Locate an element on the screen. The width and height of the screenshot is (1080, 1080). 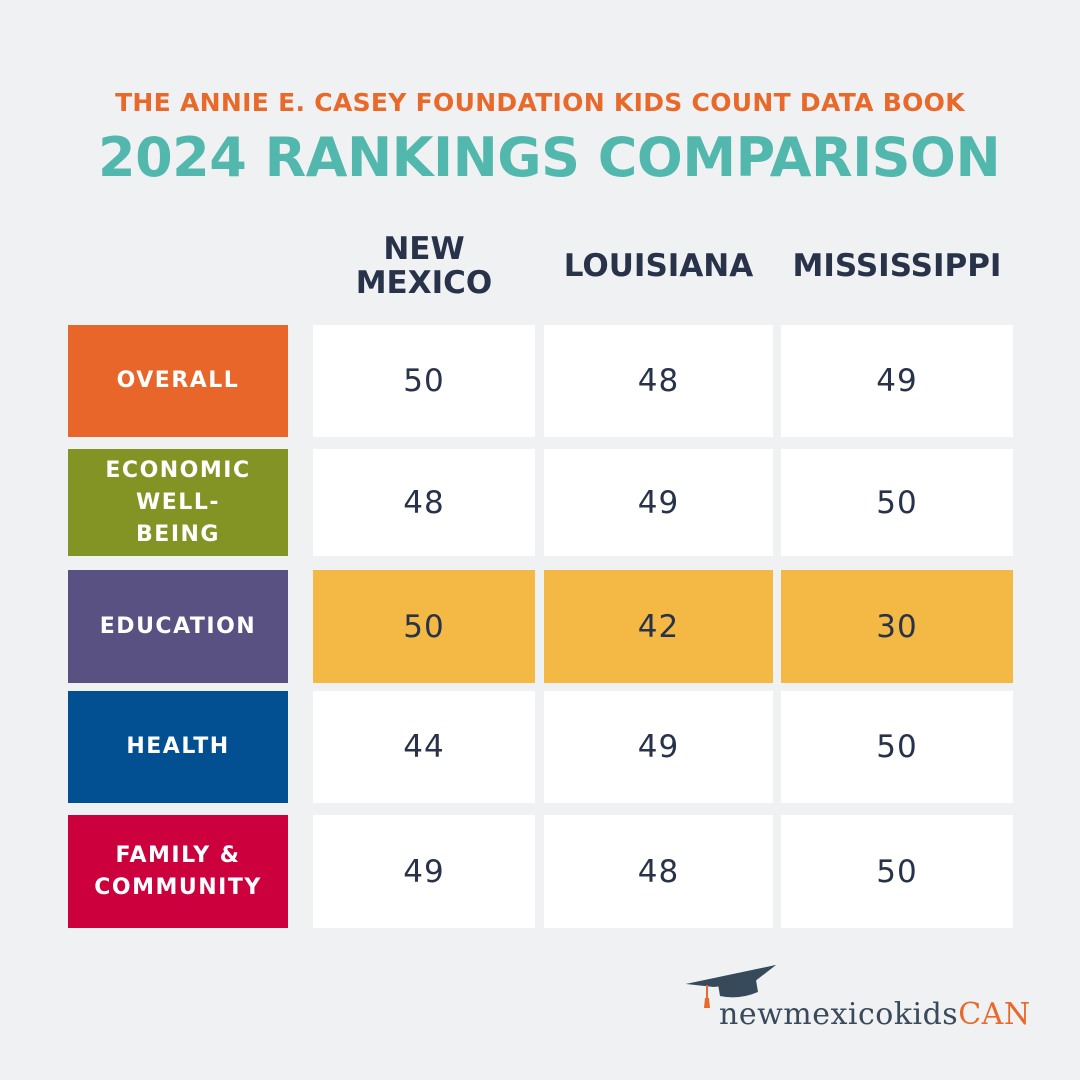
logo: newmexicokidsCAN is located at coordinates (874, 1002).